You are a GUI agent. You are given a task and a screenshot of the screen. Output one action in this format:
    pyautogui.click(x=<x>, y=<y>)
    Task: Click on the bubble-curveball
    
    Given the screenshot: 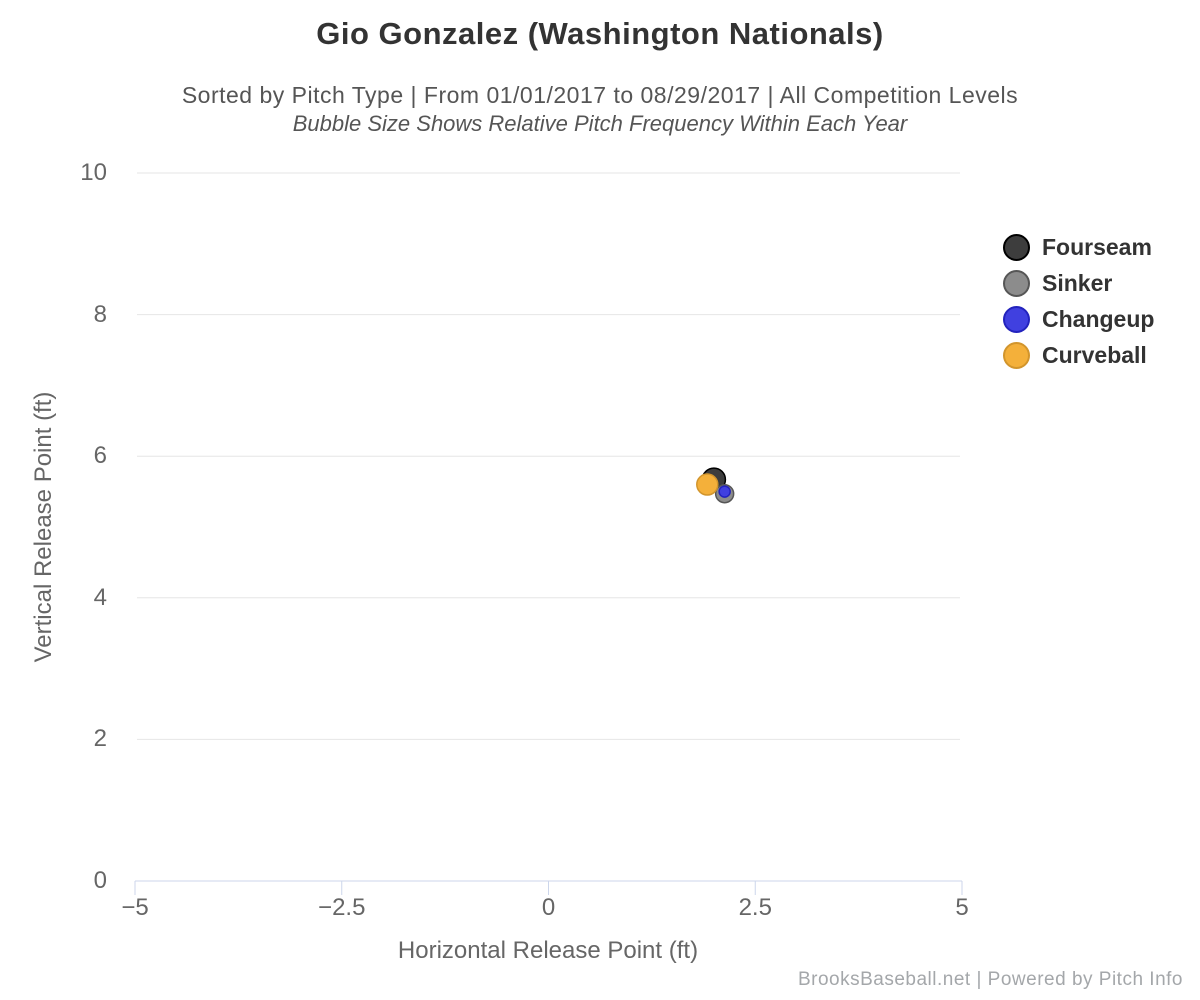 What is the action you would take?
    pyautogui.click(x=707, y=484)
    